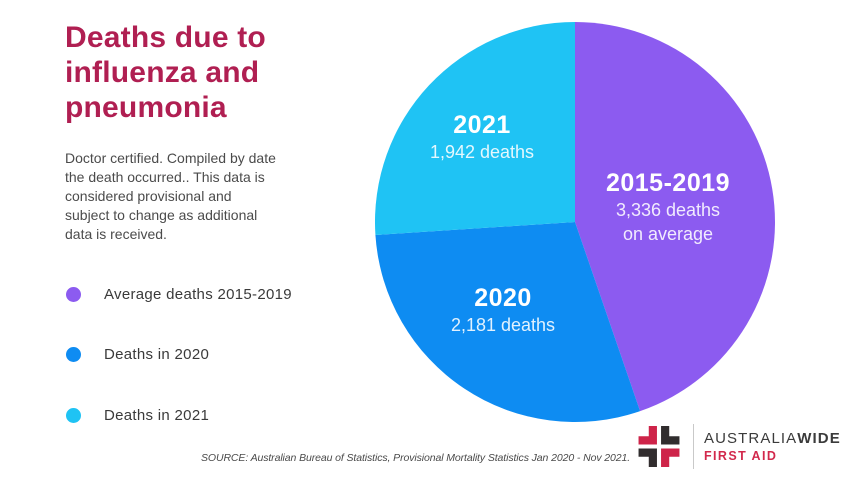 This screenshot has width=854, height=480. Describe the element at coordinates (659, 446) in the screenshot. I see `first-aid-cross-icon` at that location.